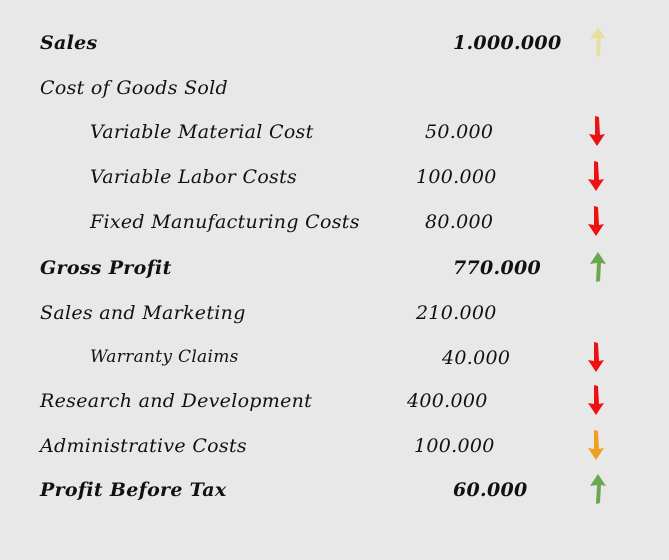 The width and height of the screenshot is (669, 560). I want to click on row-label: Administrative Costs, so click(143, 446).